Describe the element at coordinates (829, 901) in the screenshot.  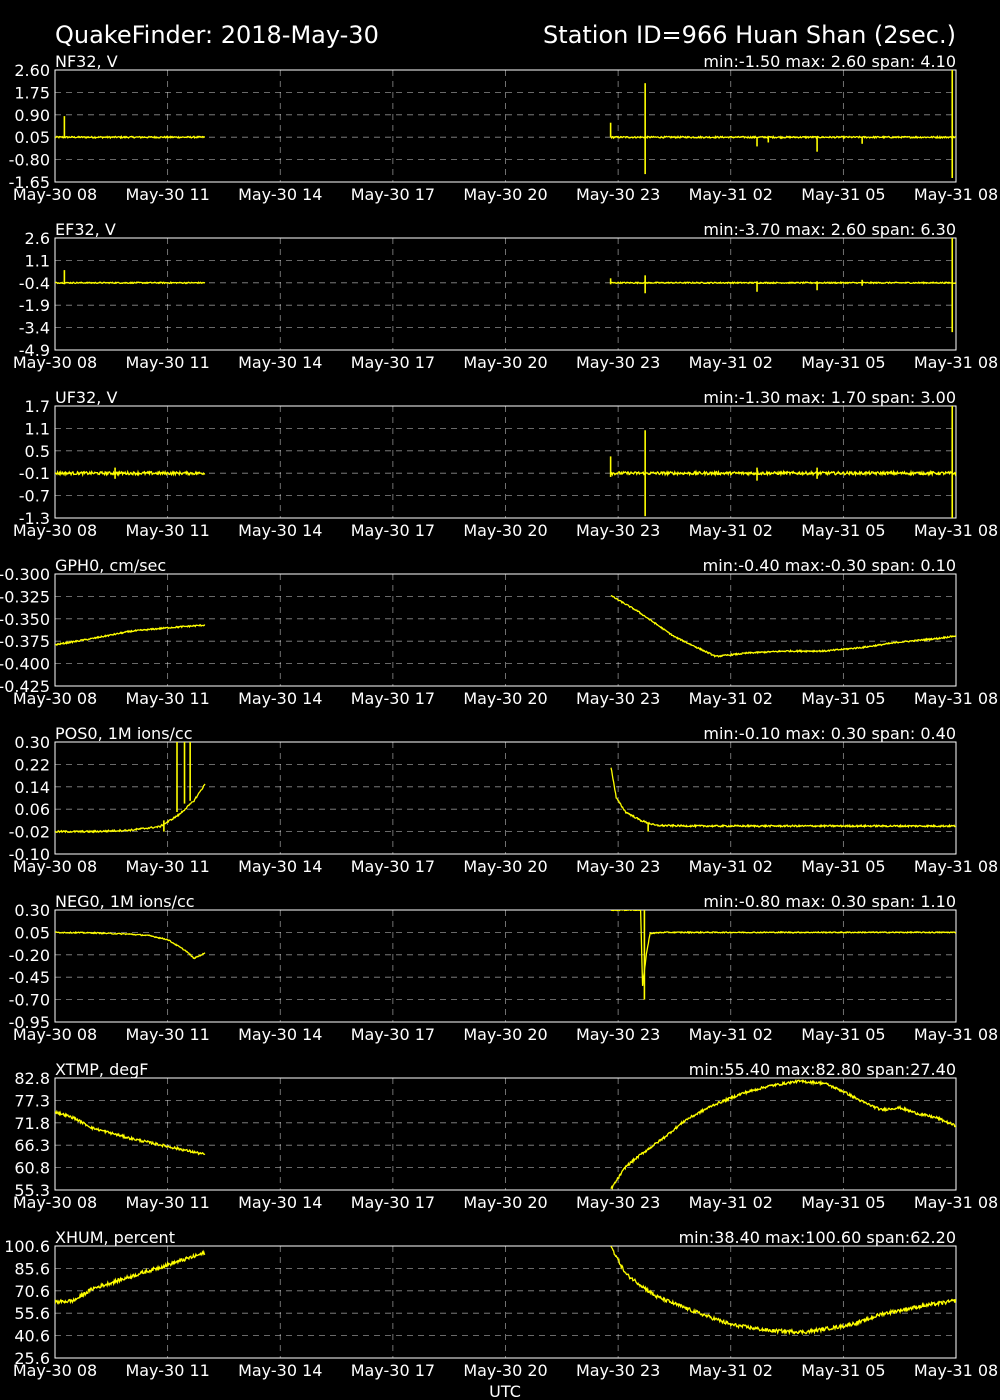
I see `series-stats: min:-0.80 max: 0.30 span: 1.10` at that location.